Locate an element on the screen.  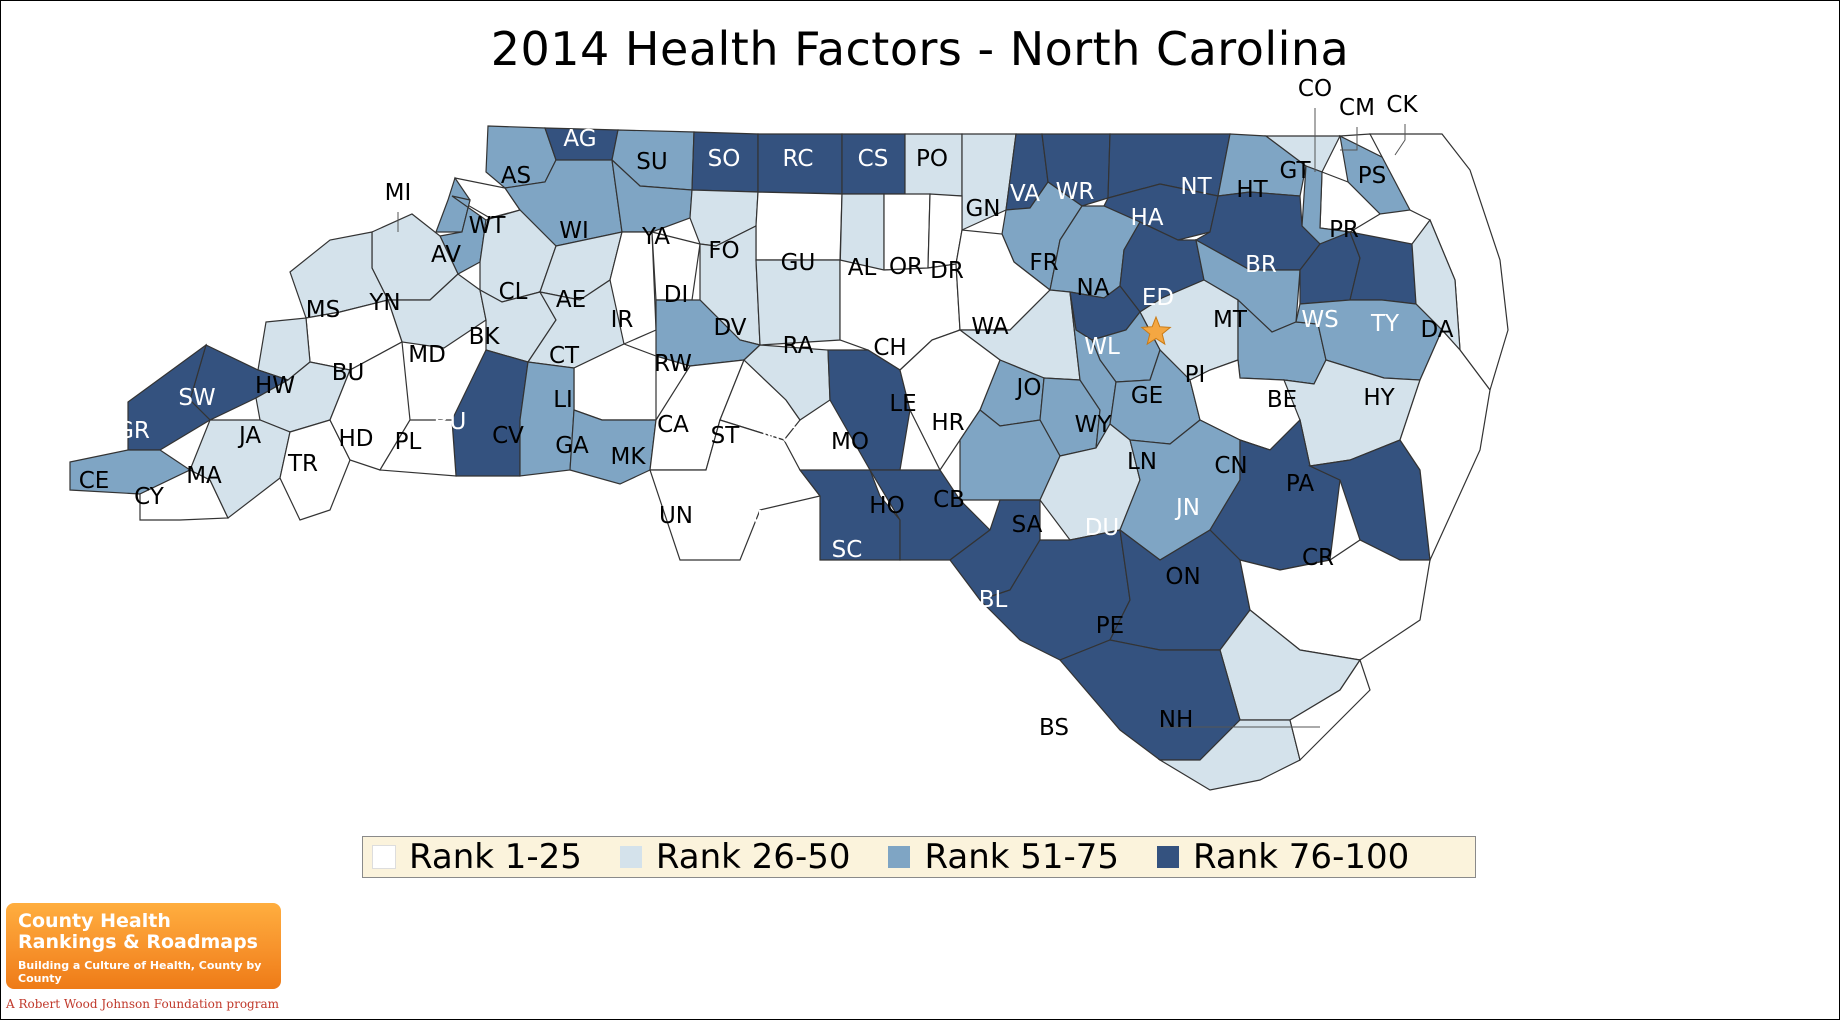
county-label-av: AV is located at coordinates (446, 255).